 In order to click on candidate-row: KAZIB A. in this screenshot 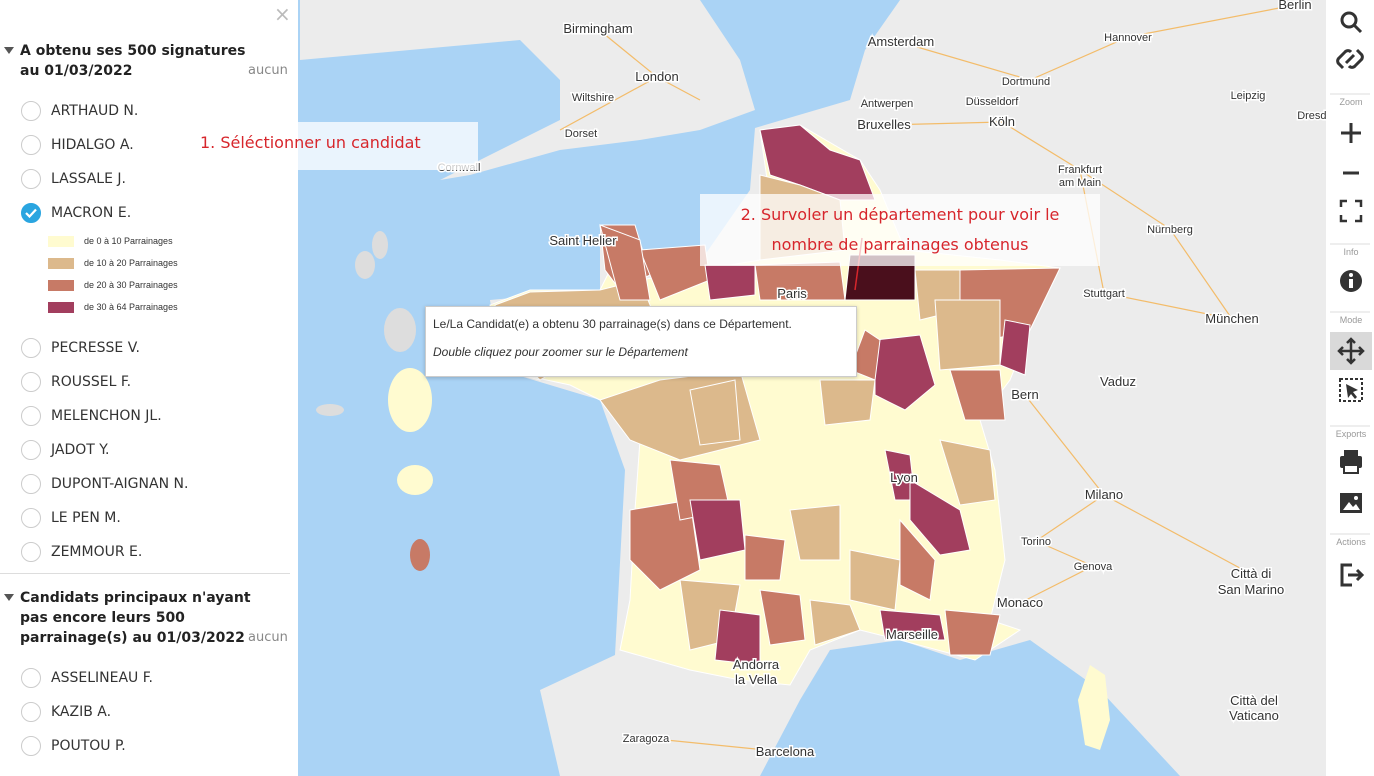, I will do `click(149, 712)`.